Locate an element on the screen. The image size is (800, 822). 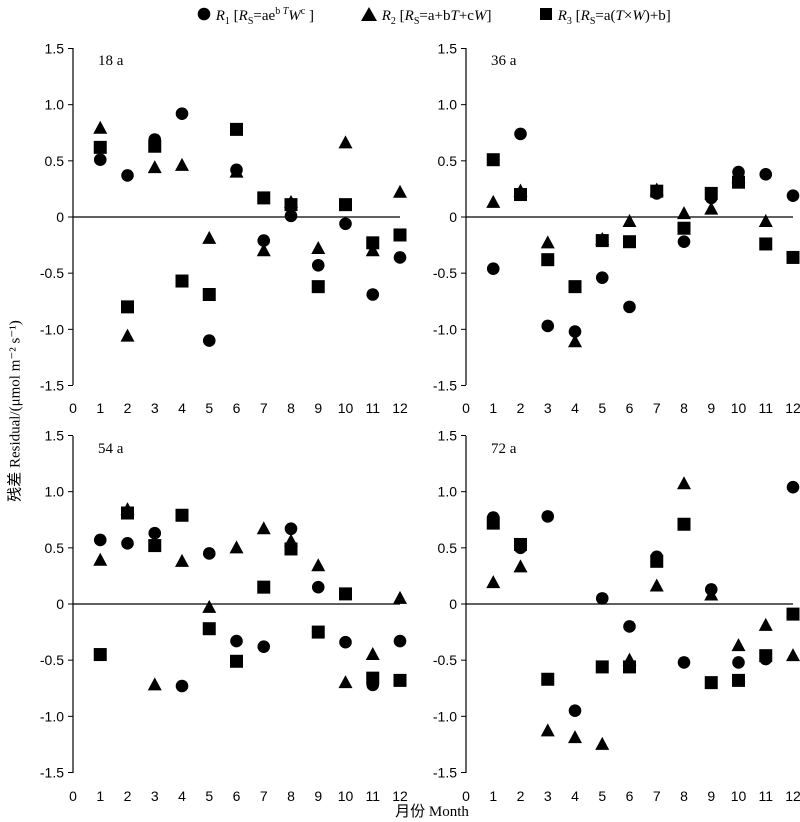
x-tick-label: 0 is located at coordinates (466, 796).